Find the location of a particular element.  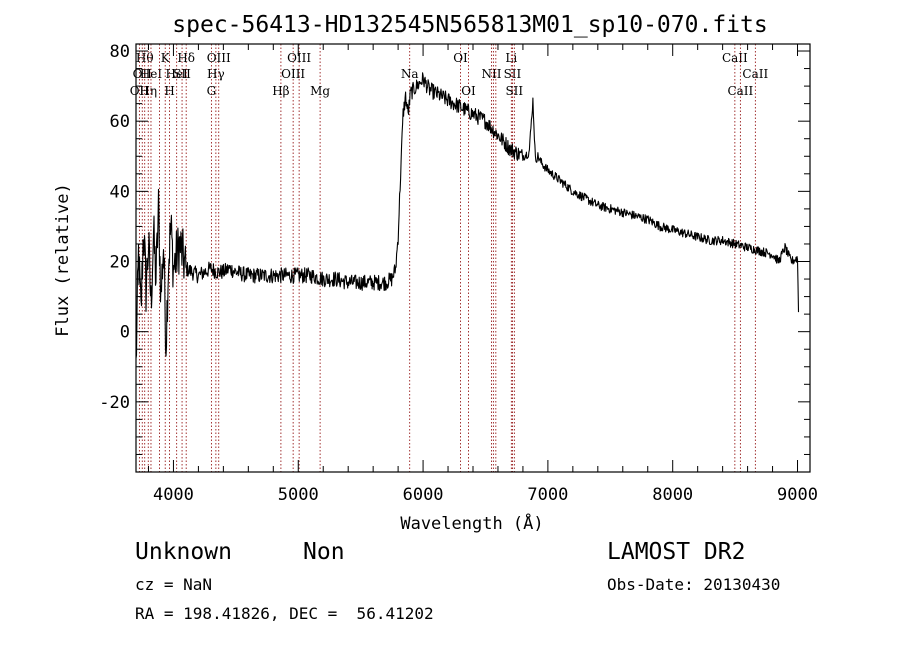

x-tick-label: 5000 is located at coordinates (298, 495).